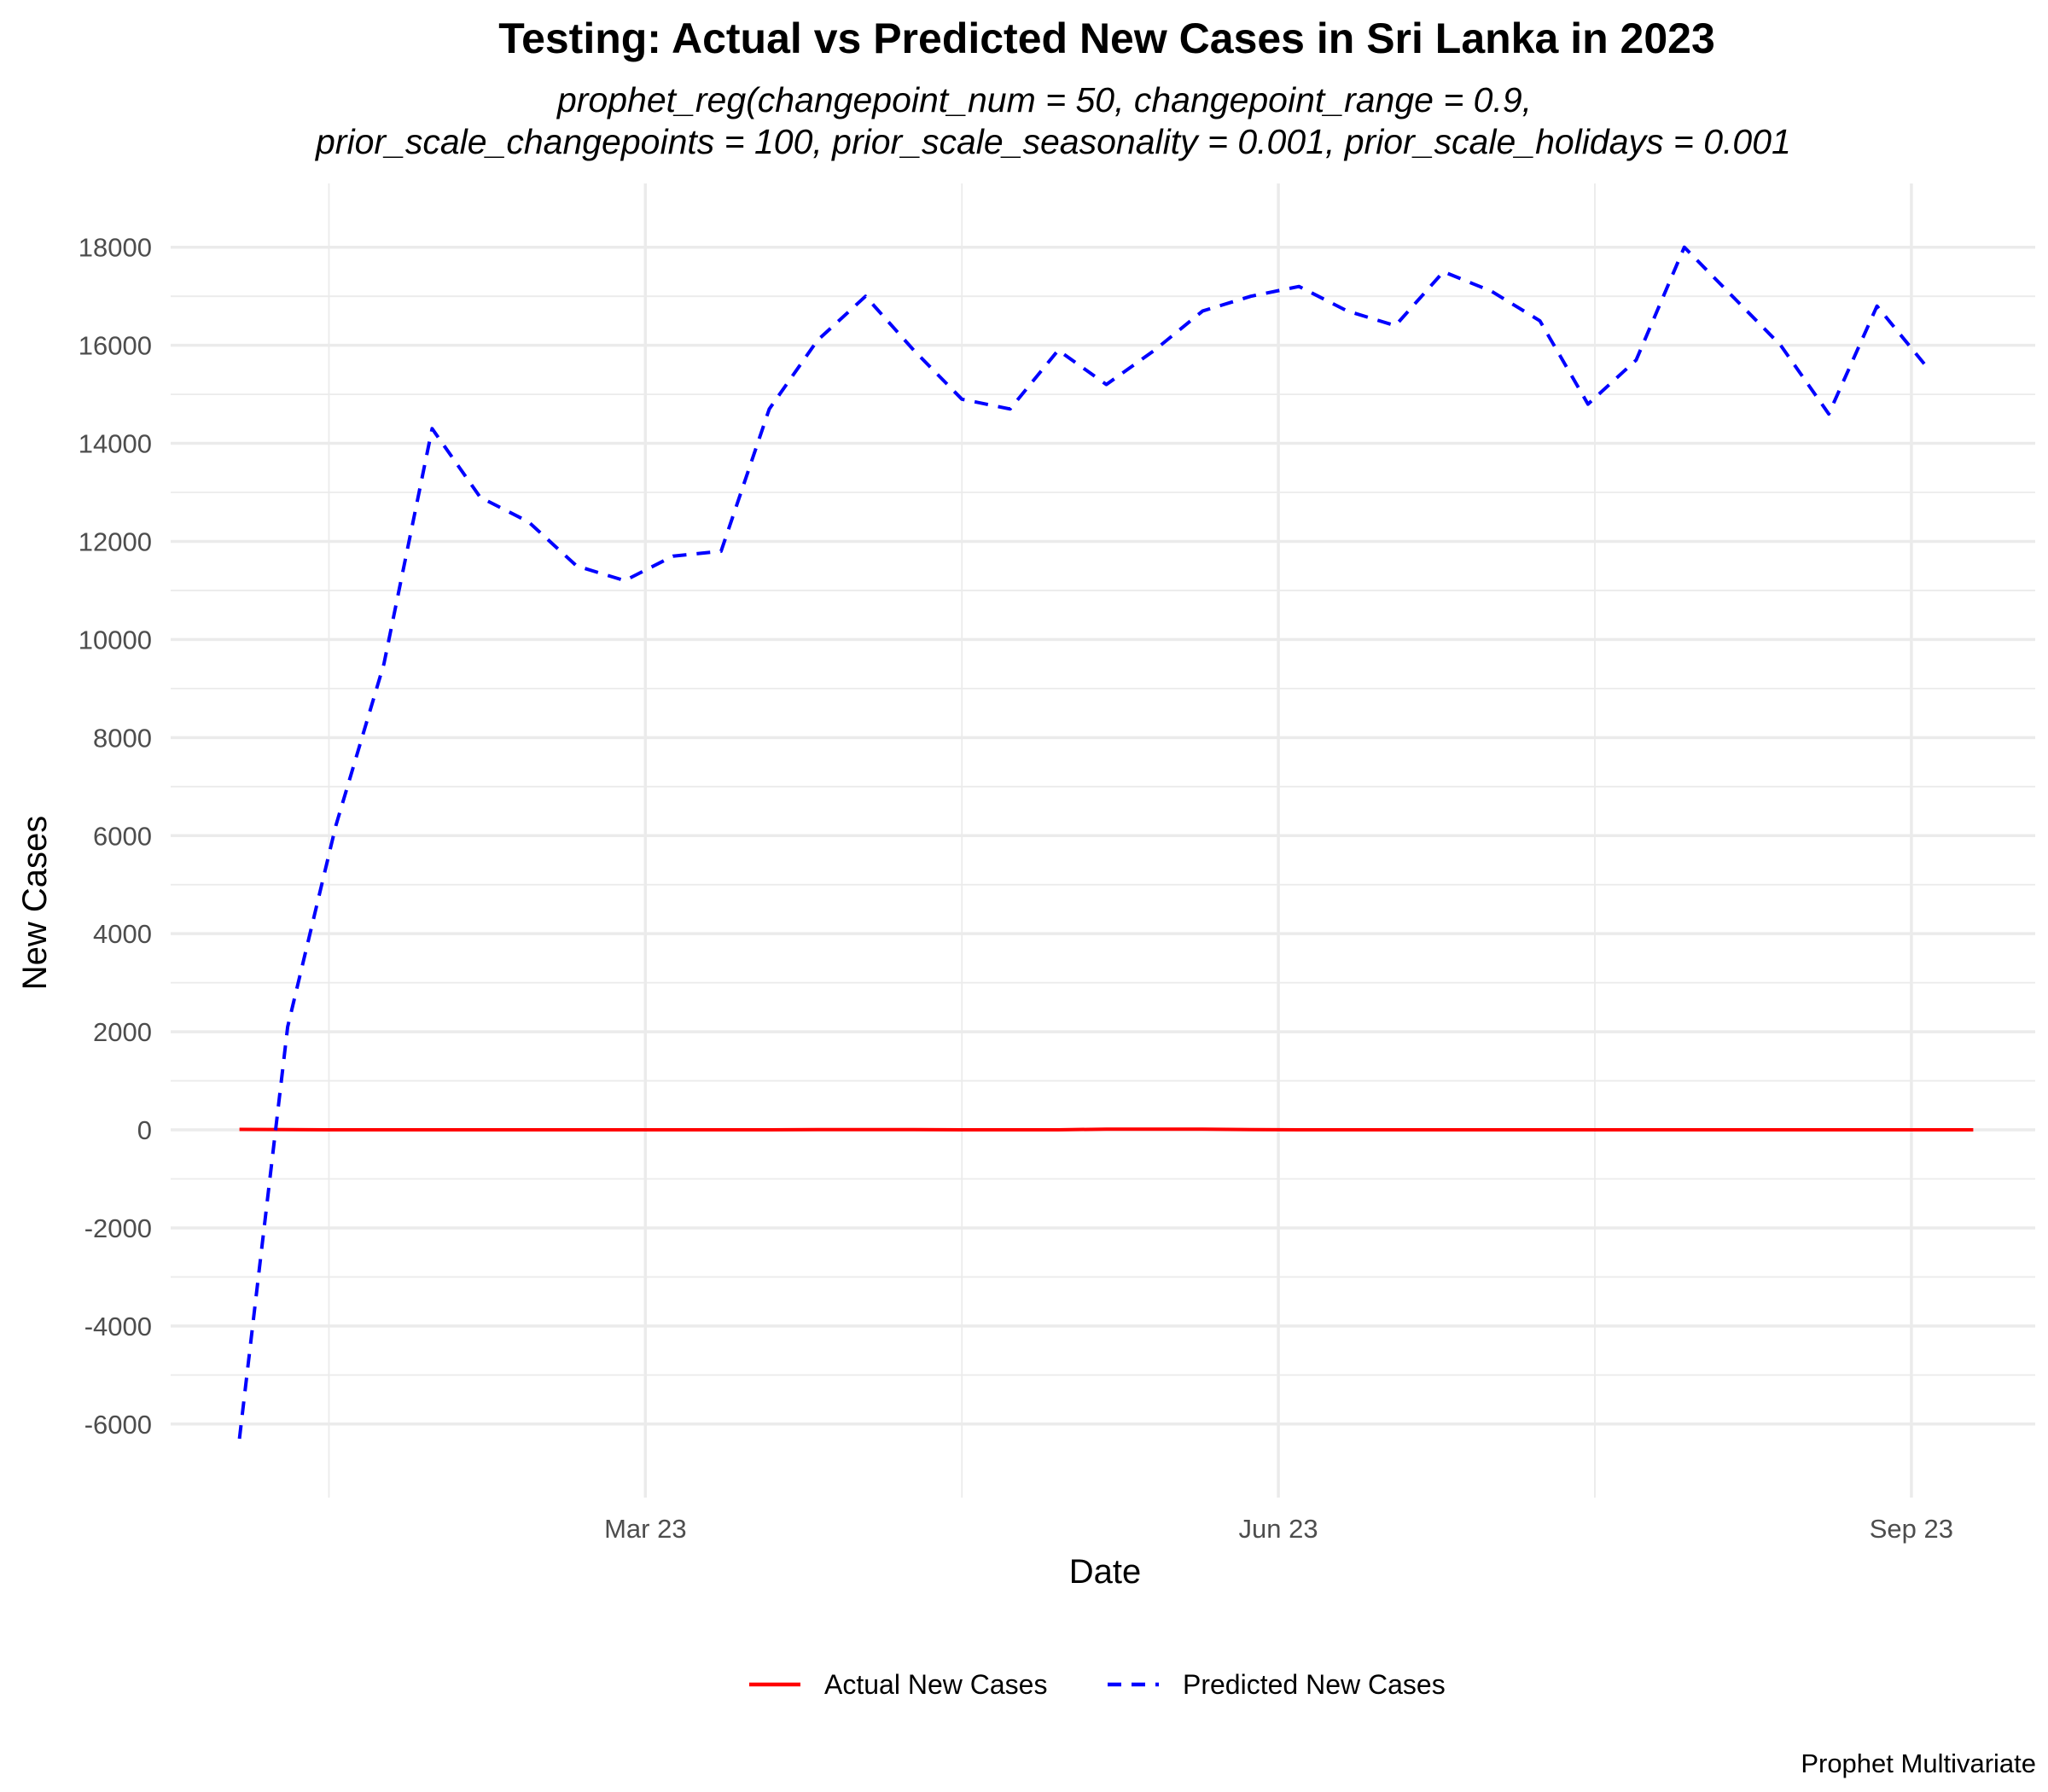 Image resolution: width=2048 pixels, height=1792 pixels. What do you see at coordinates (1912, 1529) in the screenshot?
I see `x-tick-label: Sep 23` at bounding box center [1912, 1529].